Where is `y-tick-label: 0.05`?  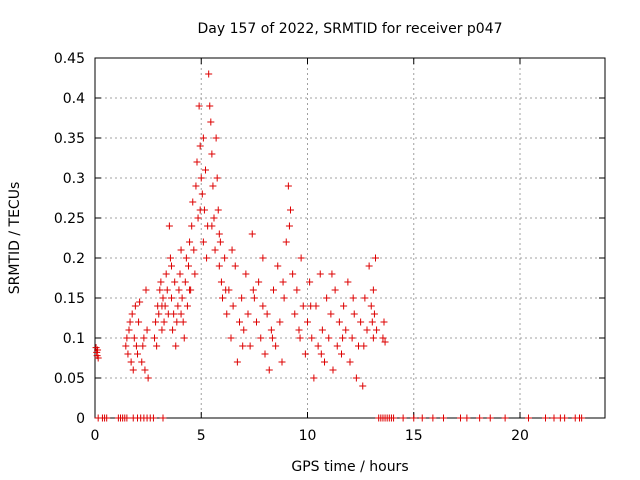
y-tick-label: 0.05 is located at coordinates (69, 379).